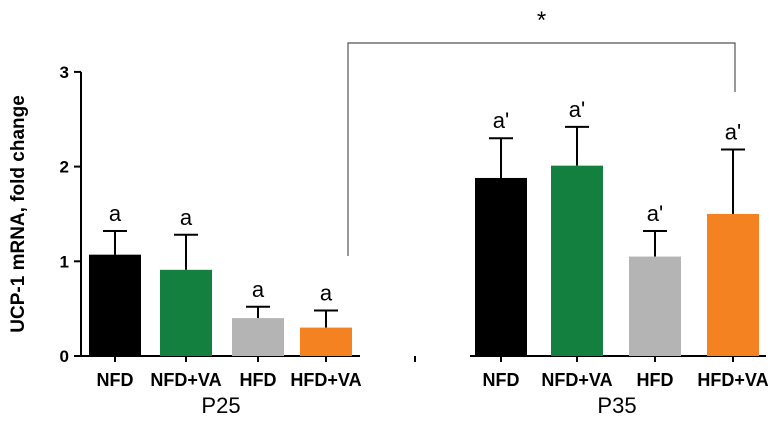  Describe the element at coordinates (220, 405) in the screenshot. I see `group-label-p25: P25` at that location.